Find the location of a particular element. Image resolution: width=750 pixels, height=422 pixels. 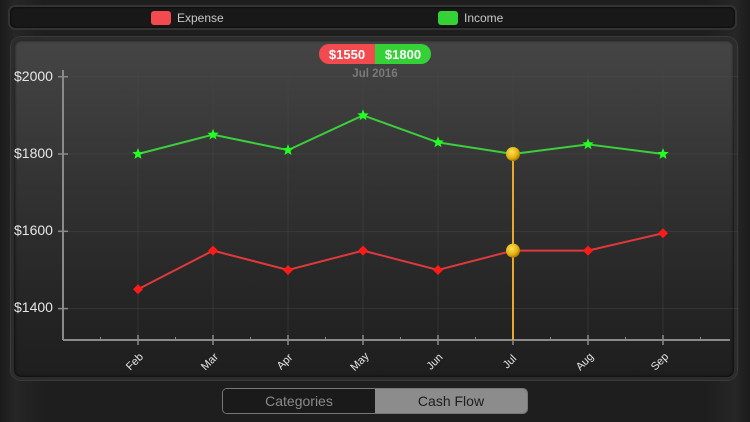

legend-label-income: Income is located at coordinates (484, 18).